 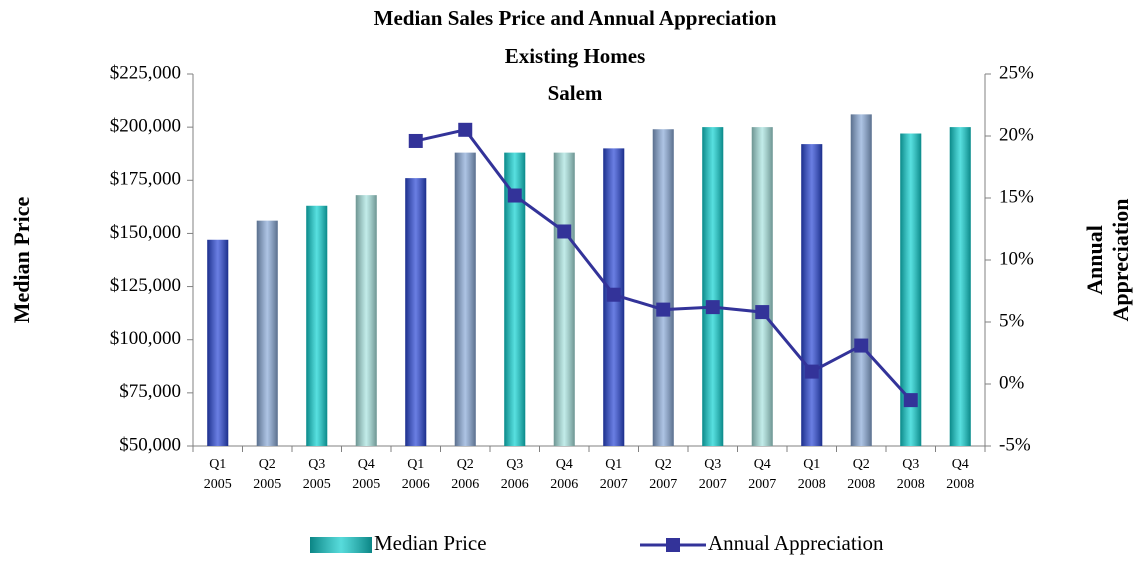 What do you see at coordinates (366, 474) in the screenshot?
I see `x-tick-label: Q4 2005` at bounding box center [366, 474].